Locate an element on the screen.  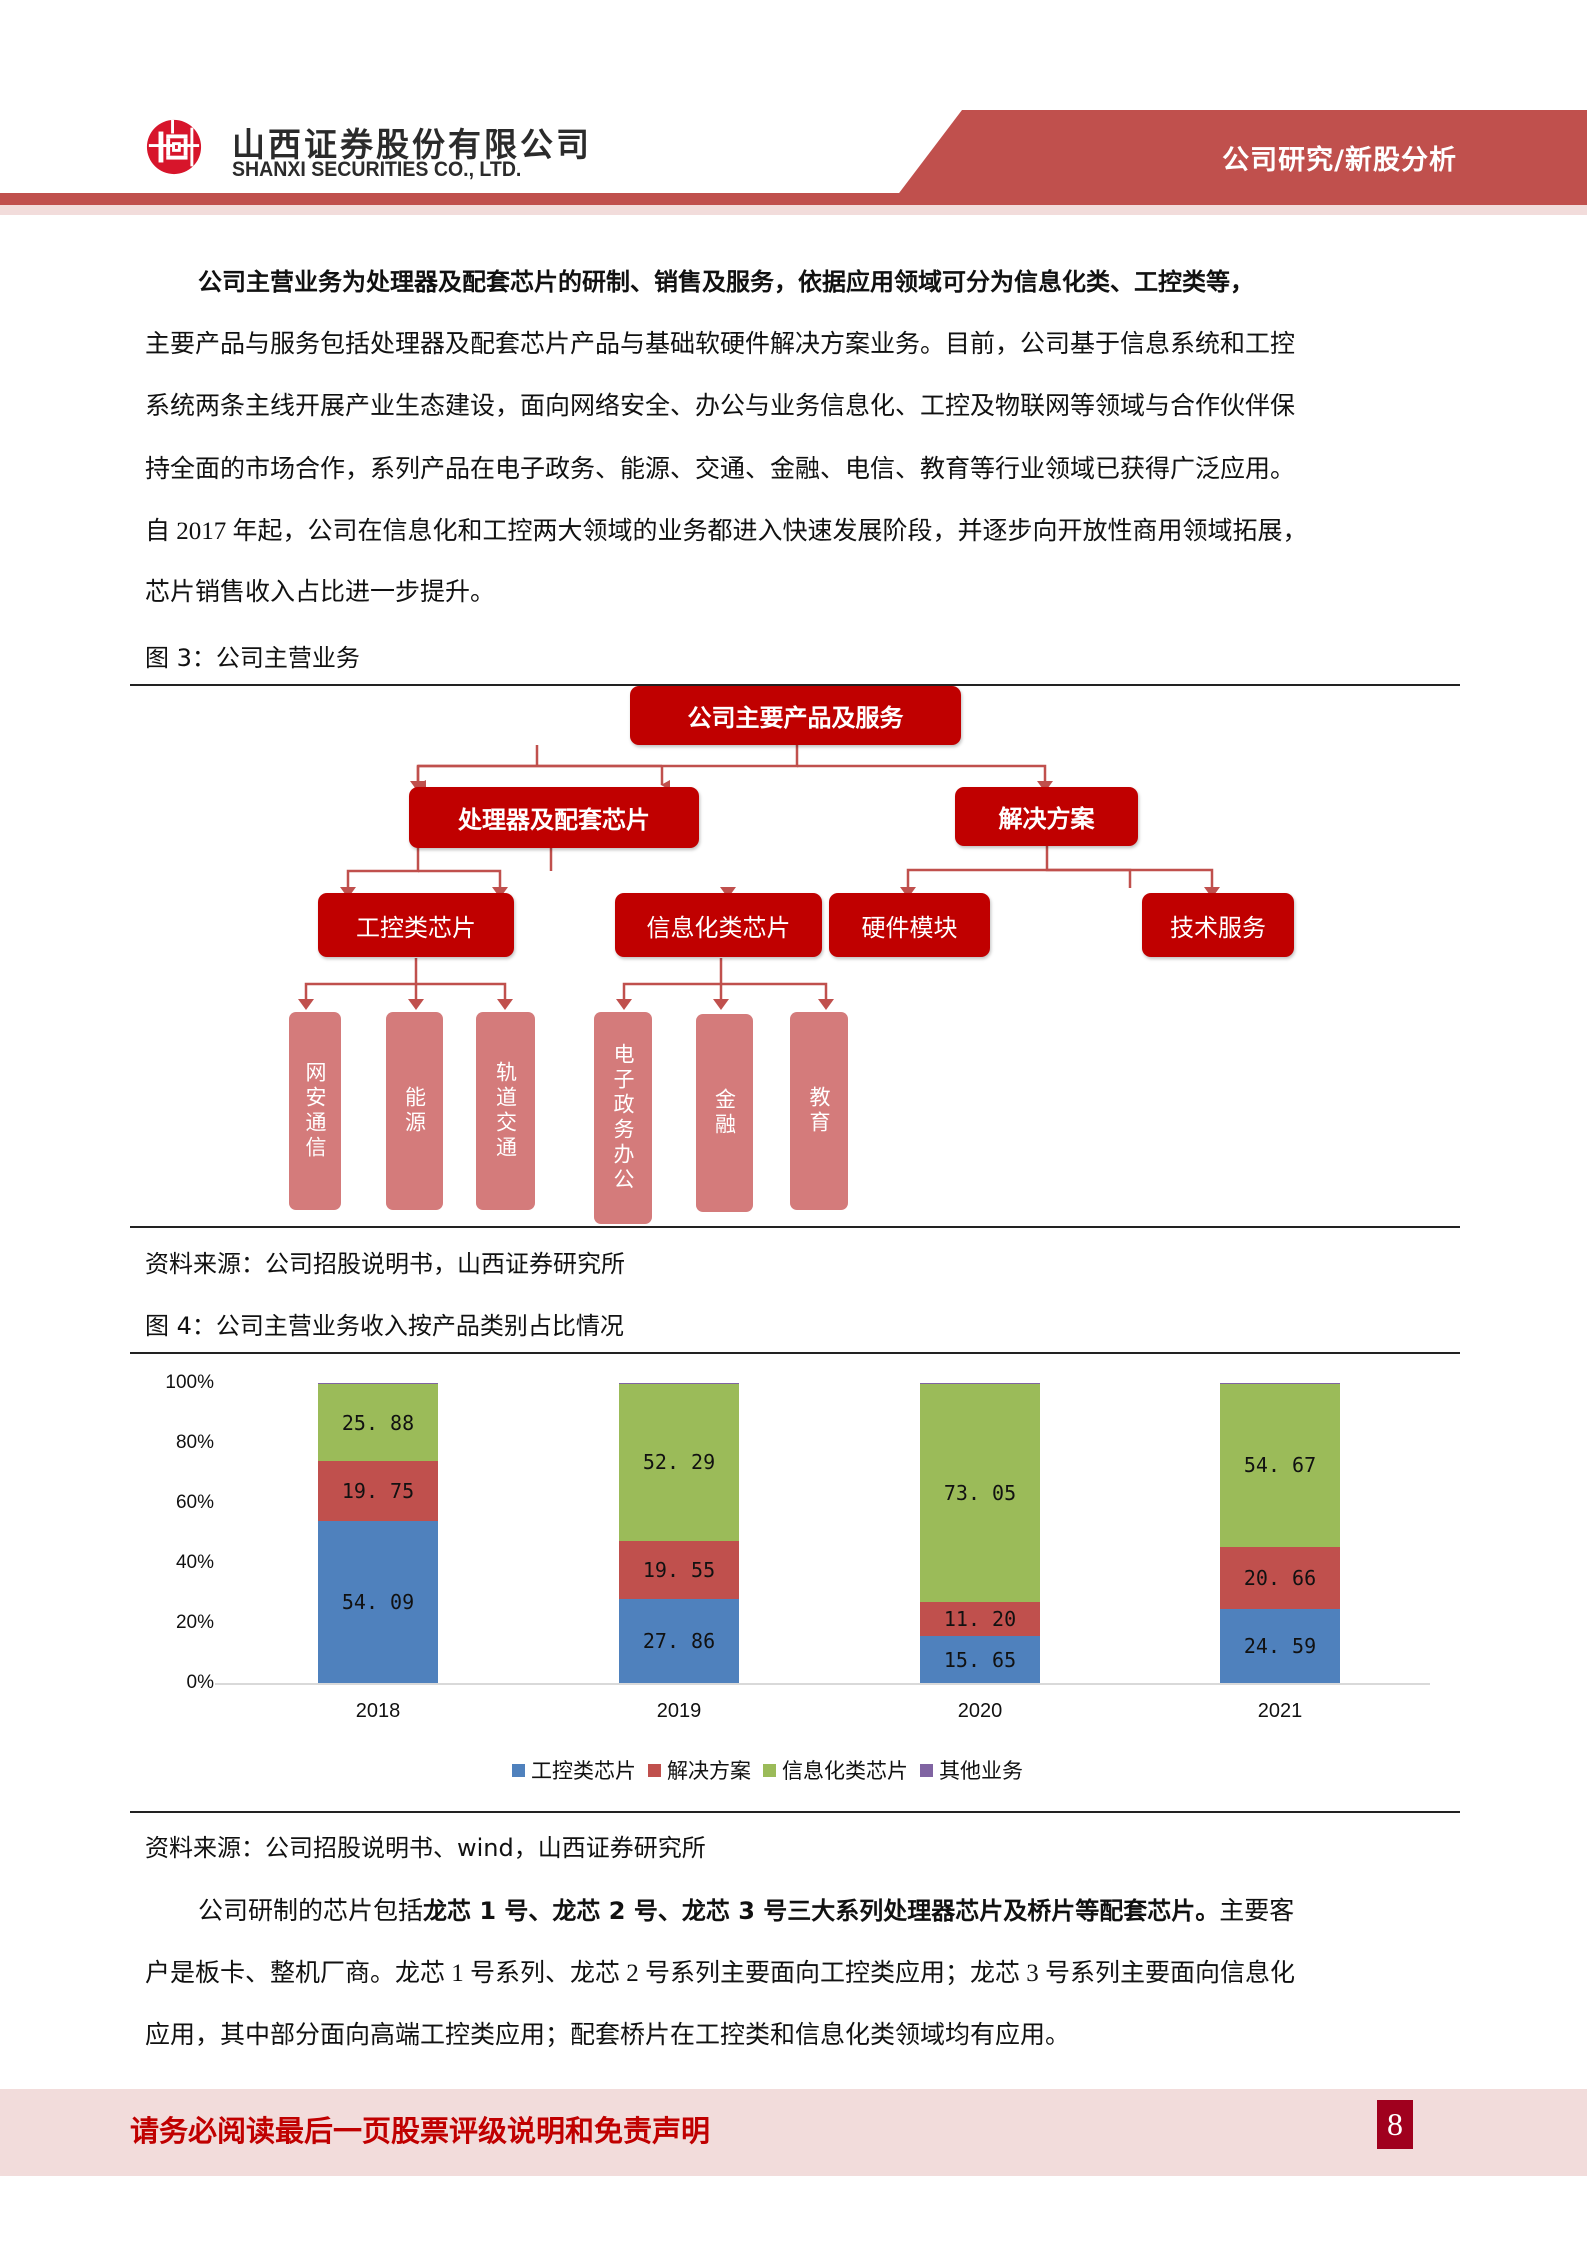
figure3-caption: 图 3：公司主营业务 is located at coordinates (252, 658).